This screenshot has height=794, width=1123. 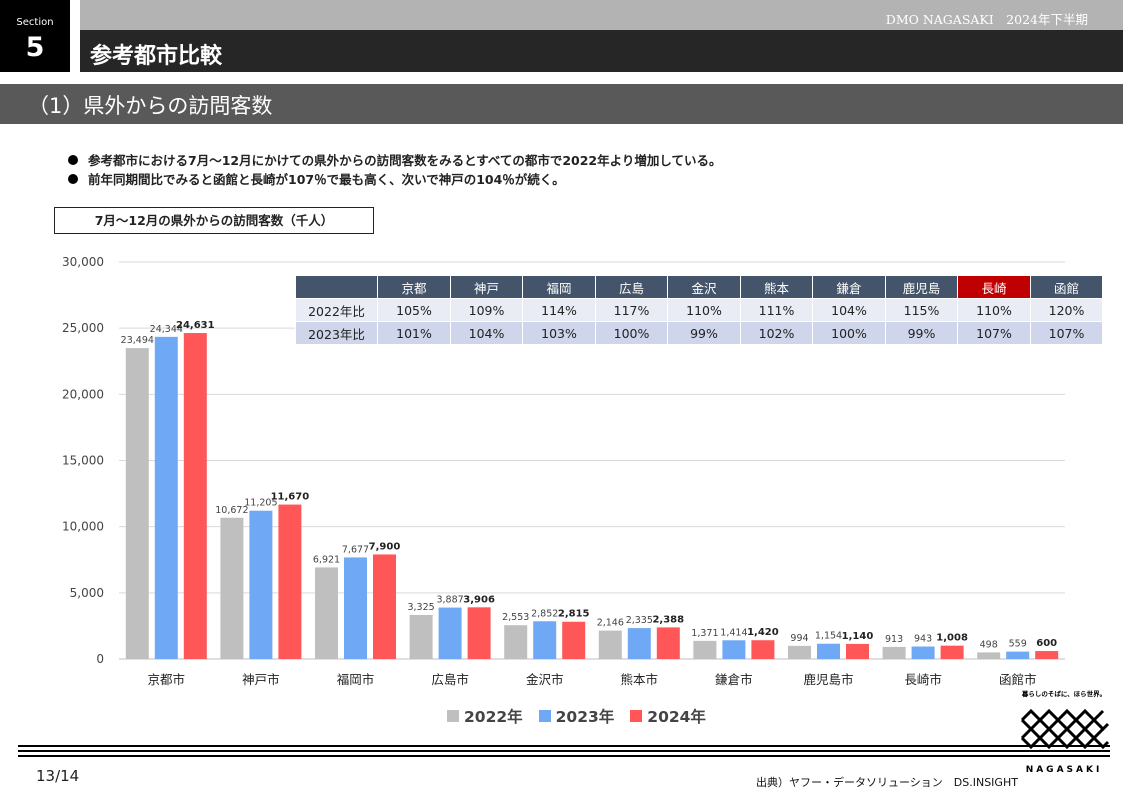 What do you see at coordinates (923, 639) in the screenshot?
I see `data-label: 943` at bounding box center [923, 639].